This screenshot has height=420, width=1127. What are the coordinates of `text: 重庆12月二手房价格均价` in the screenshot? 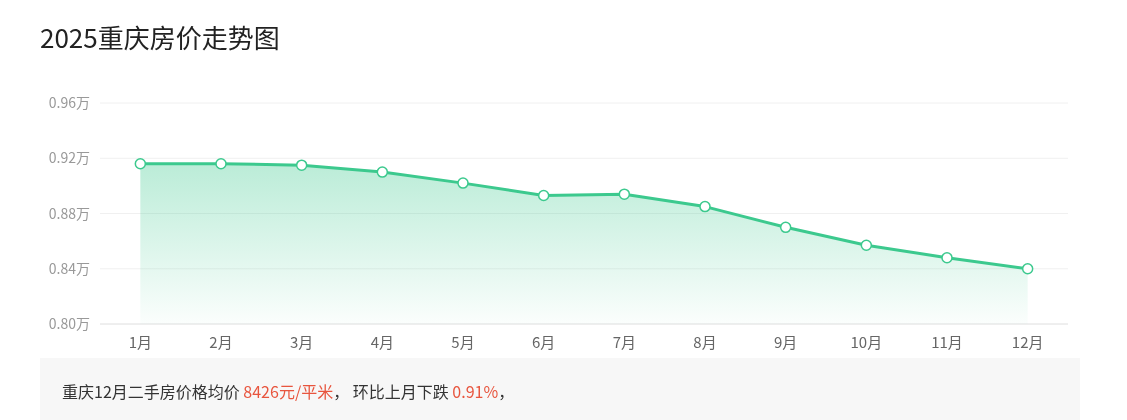 It's located at (153, 391).